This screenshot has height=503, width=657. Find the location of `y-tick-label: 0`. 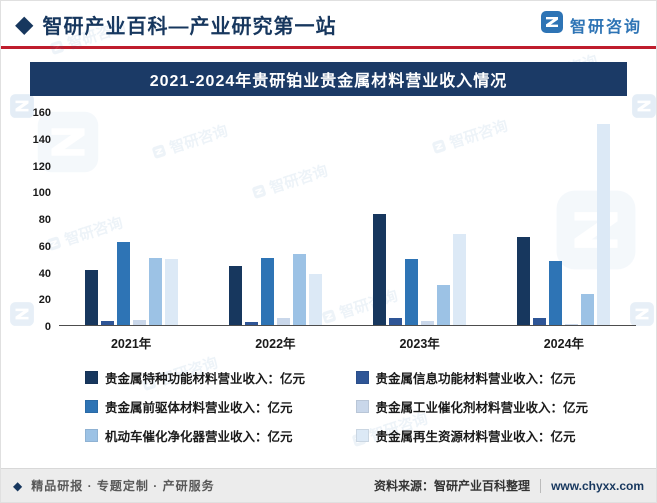

y-tick-label: 0 is located at coordinates (47, 327).